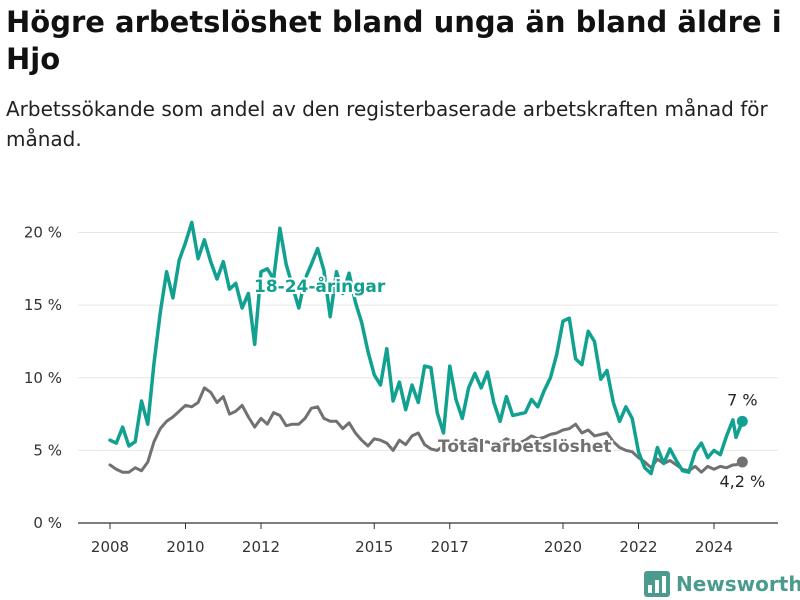 This screenshot has height=600, width=800. I want to click on brand-logo: Newsworthy, so click(722, 584).